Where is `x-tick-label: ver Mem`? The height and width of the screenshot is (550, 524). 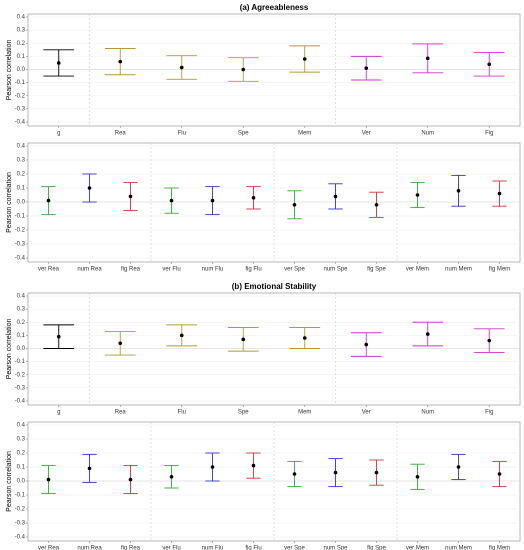
x-tick-label: ver Mem is located at coordinates (417, 270).